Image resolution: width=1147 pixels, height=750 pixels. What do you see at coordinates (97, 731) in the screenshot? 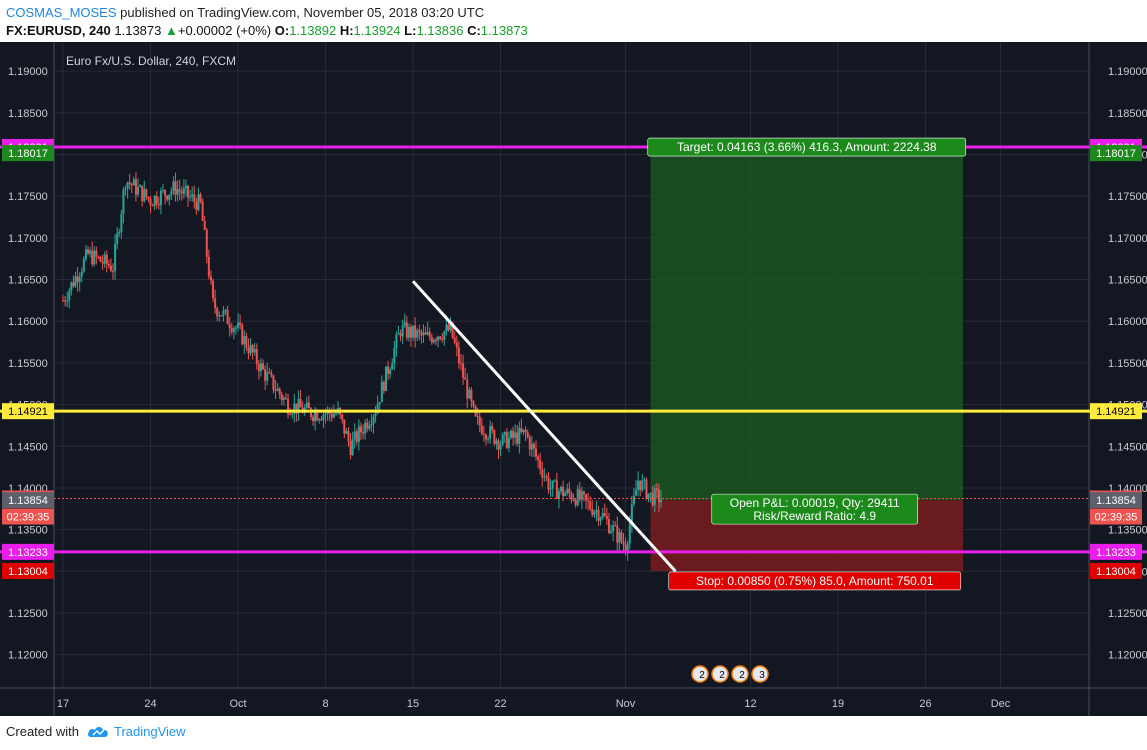
I see `tradingview-cloud-icon` at bounding box center [97, 731].